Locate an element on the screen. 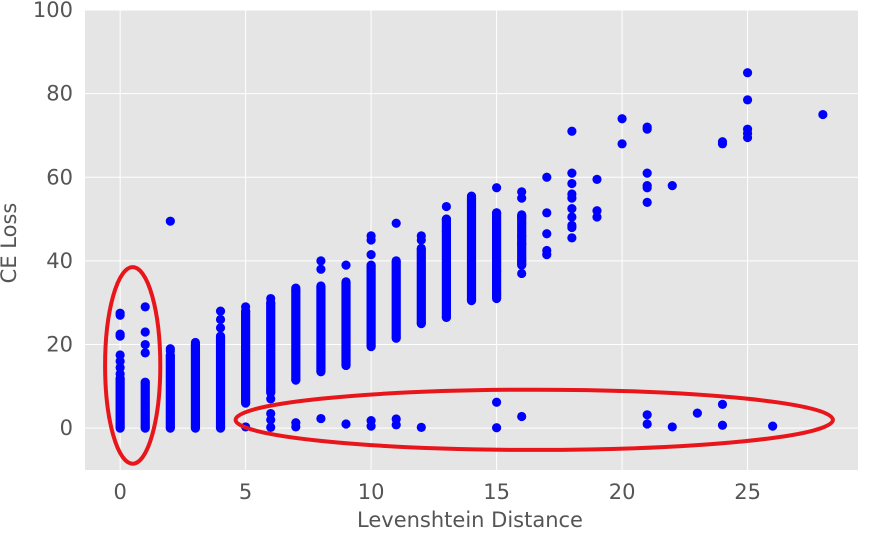 The width and height of the screenshot is (872, 533). x-tick-label: 0 is located at coordinates (119, 492).